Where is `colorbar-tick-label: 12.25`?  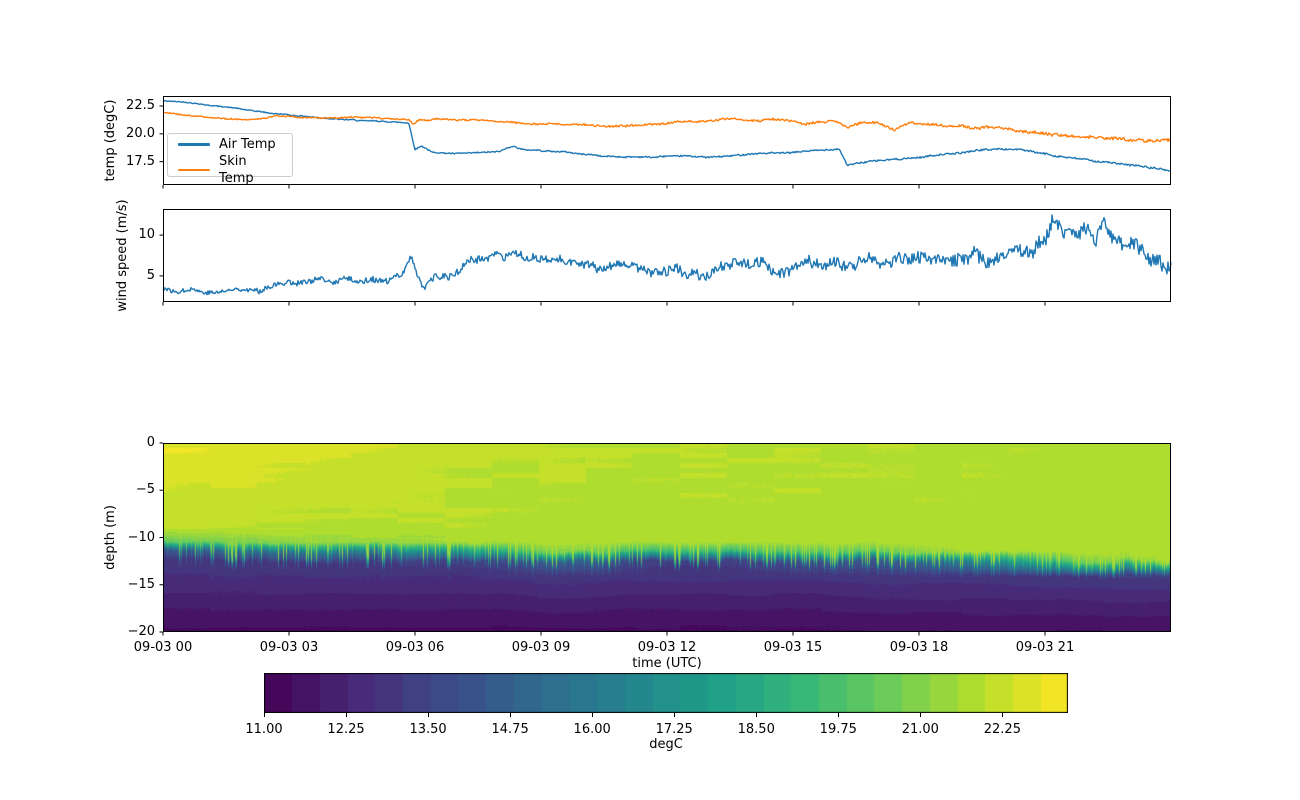 colorbar-tick-label: 12.25 is located at coordinates (346, 729).